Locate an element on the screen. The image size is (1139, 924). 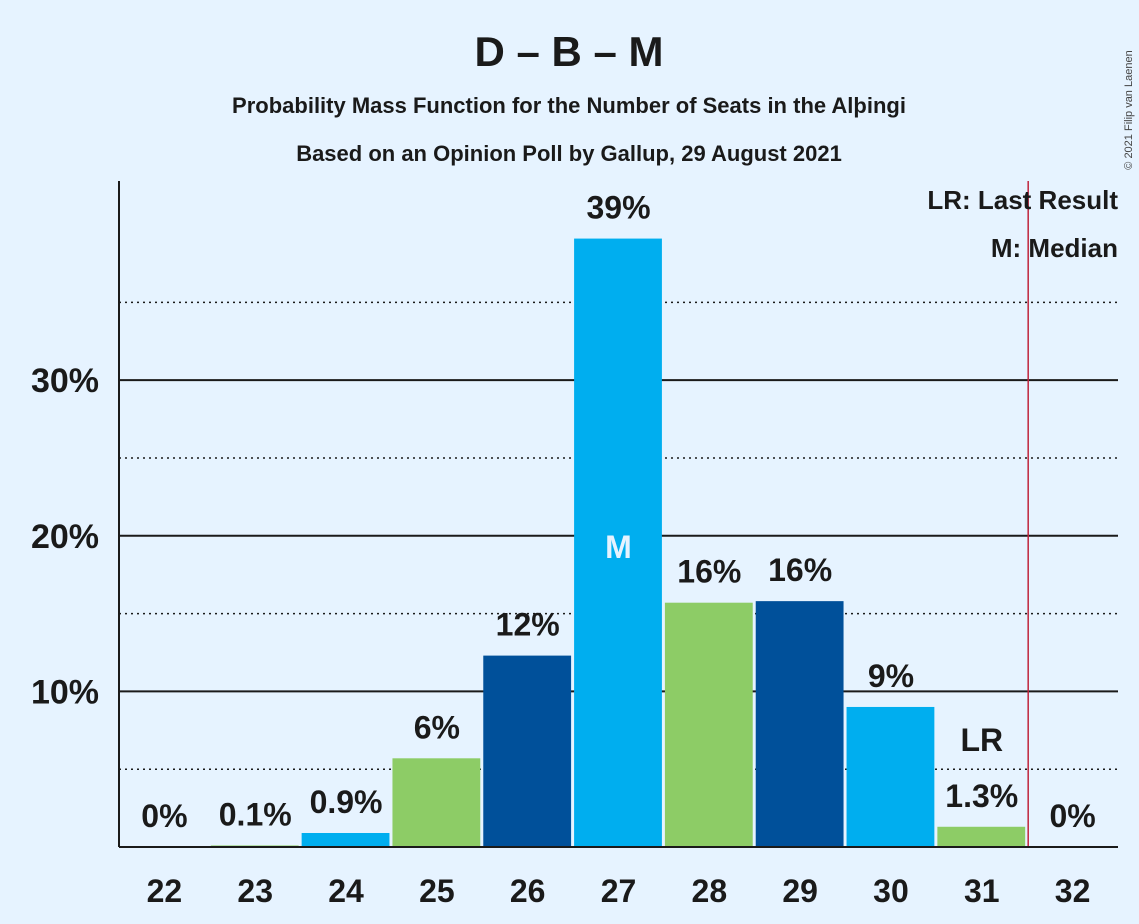
x-tick-label: 22 is located at coordinates (165, 891).